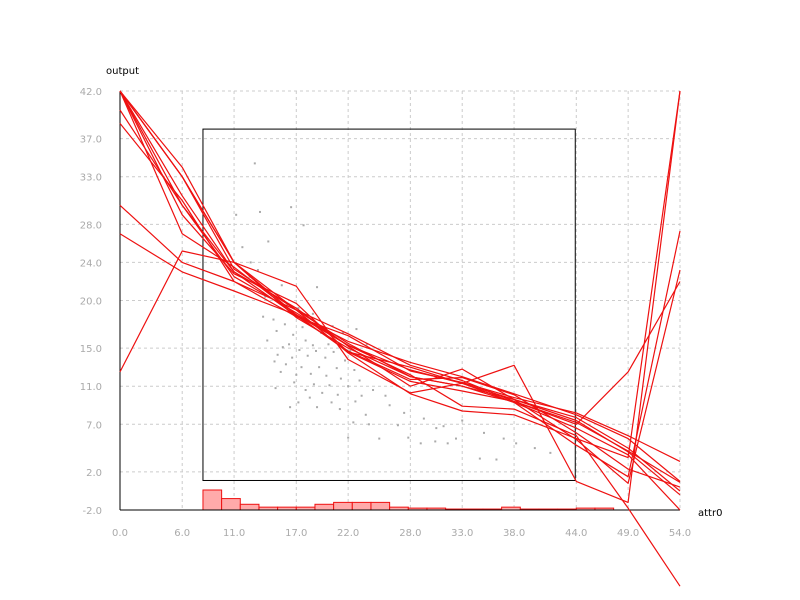  I want to click on y-tick-label: 33.0, so click(91, 178).